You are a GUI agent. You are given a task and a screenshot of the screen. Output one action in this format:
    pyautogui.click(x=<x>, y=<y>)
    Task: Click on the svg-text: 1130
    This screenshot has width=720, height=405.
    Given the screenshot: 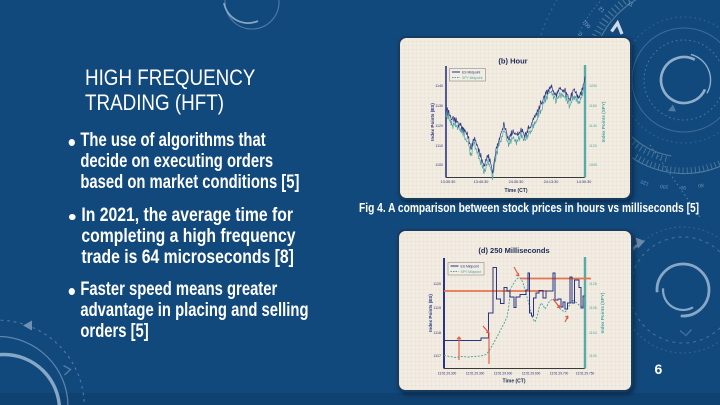 What is the action you would take?
    pyautogui.click(x=439, y=106)
    